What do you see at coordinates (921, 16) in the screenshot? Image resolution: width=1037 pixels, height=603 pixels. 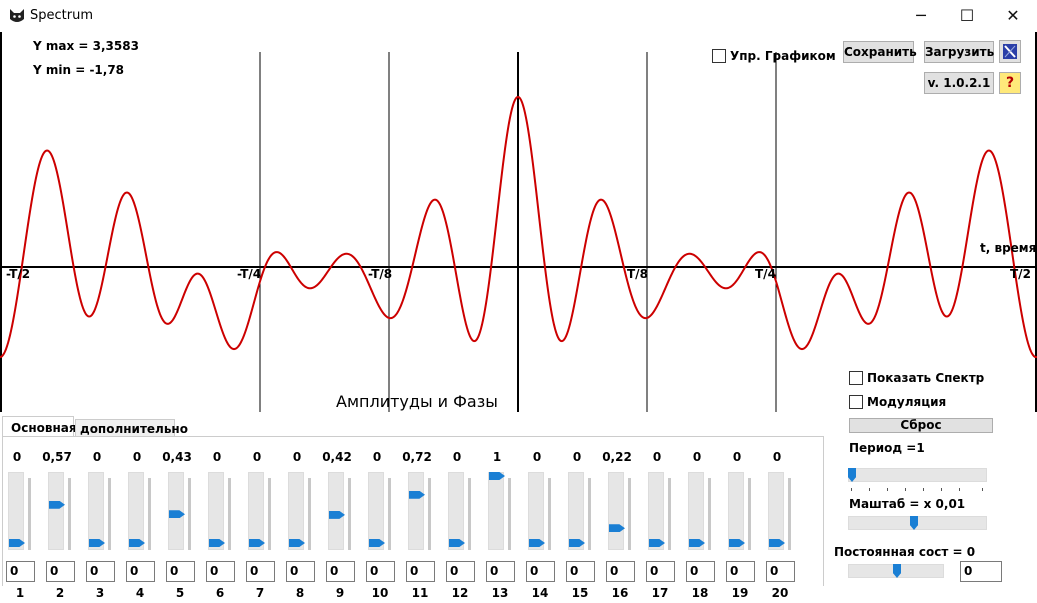 I see `minimize-button: ─` at bounding box center [921, 16].